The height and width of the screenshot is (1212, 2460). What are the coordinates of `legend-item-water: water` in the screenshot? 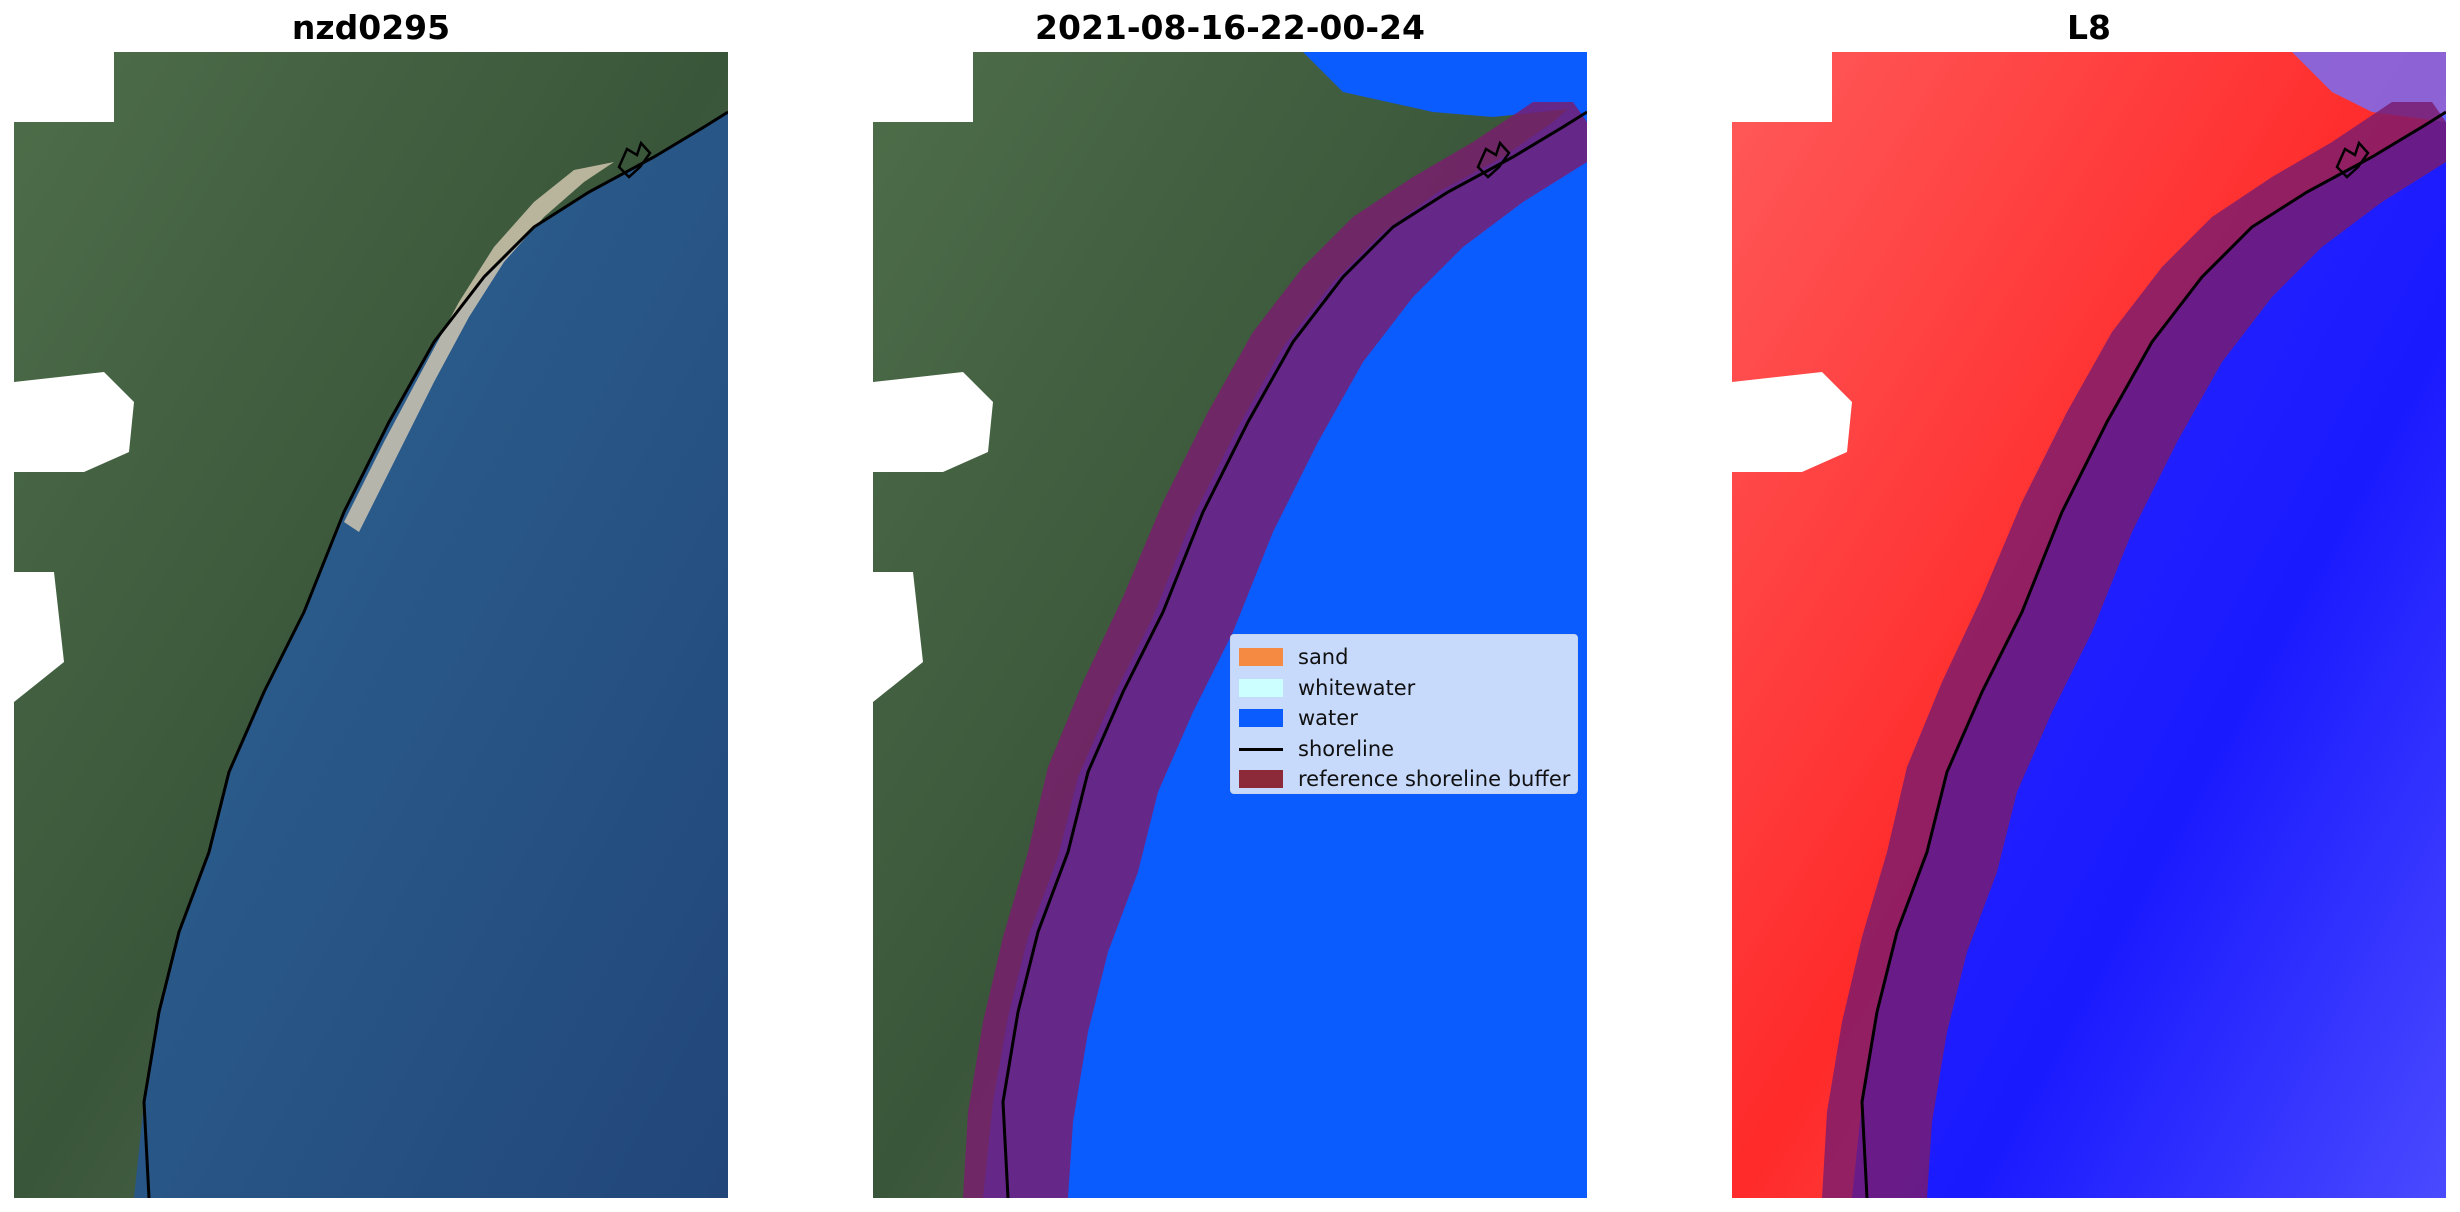 It's located at (1404, 718).